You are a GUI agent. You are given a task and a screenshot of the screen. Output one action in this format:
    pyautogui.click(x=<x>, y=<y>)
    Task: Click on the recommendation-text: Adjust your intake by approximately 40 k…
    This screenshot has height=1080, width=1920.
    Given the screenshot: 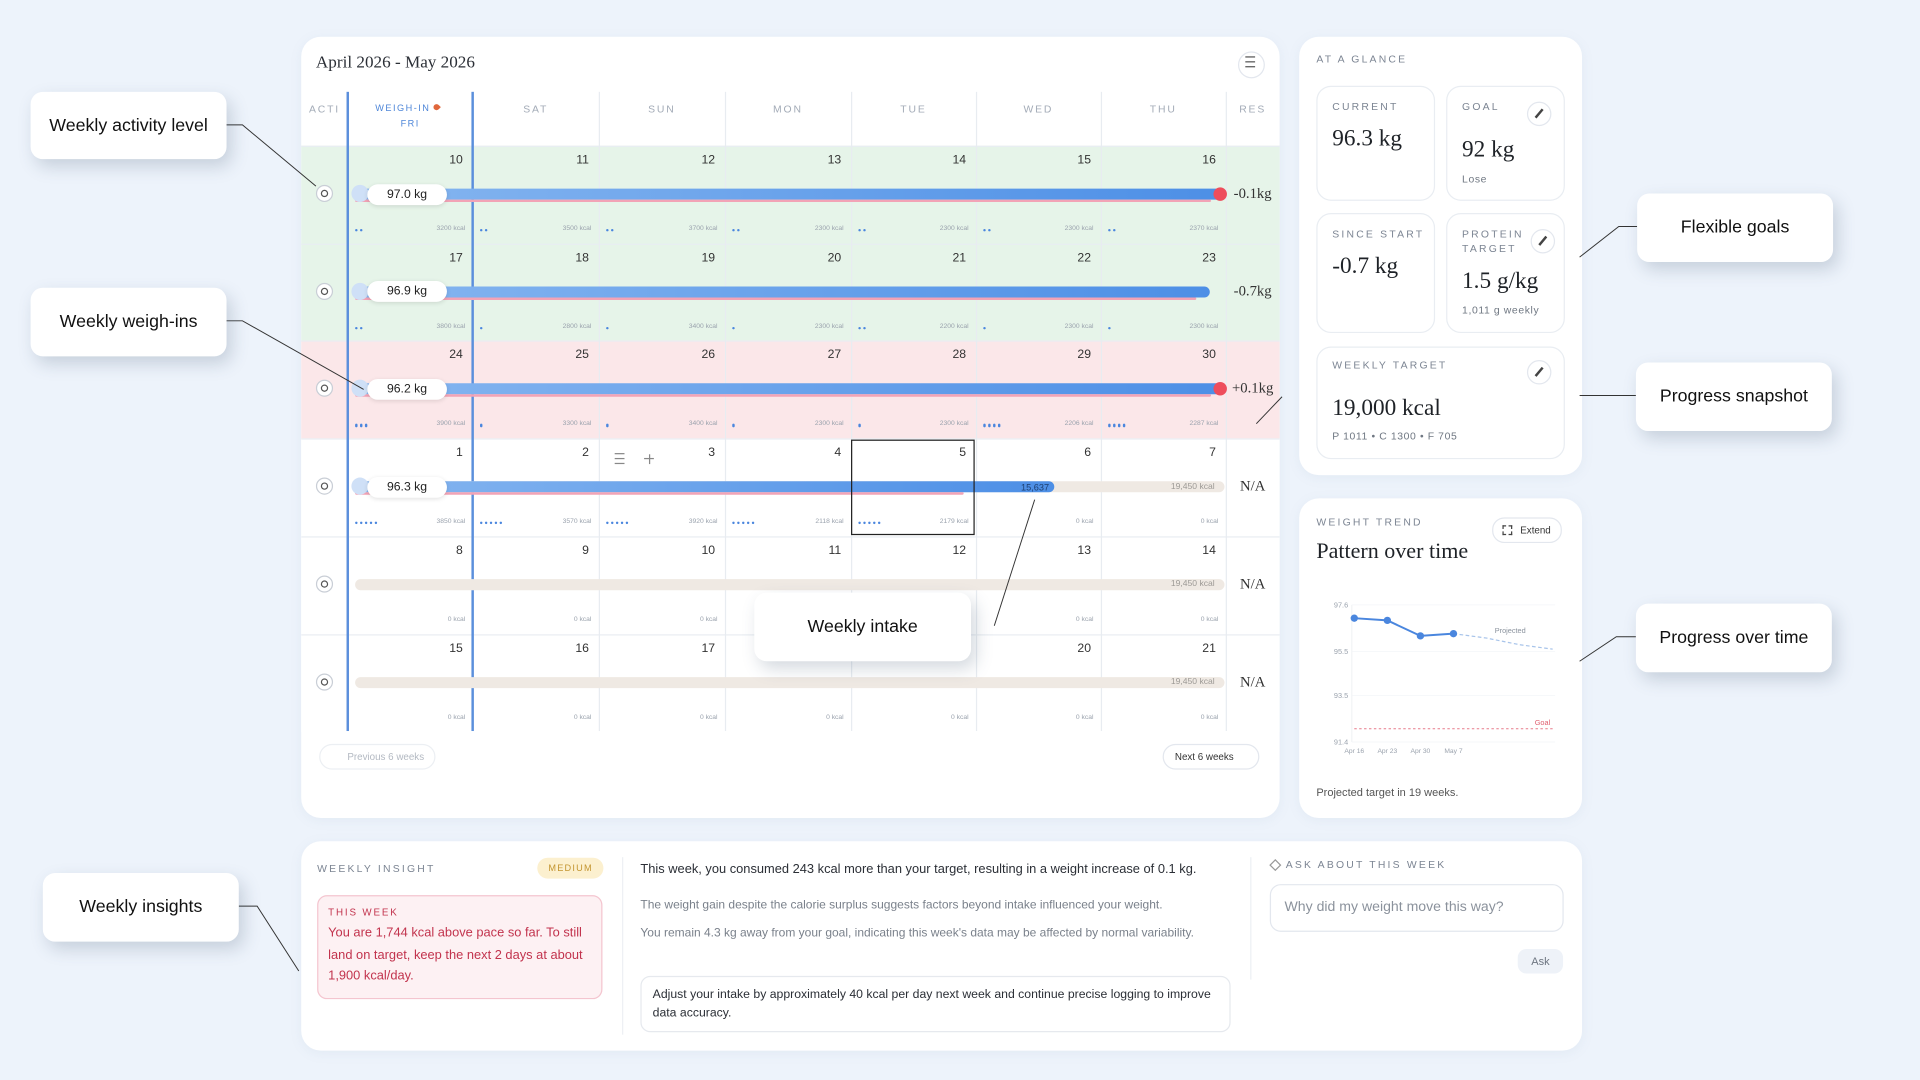 What is the action you would take?
    pyautogui.click(x=931, y=1004)
    